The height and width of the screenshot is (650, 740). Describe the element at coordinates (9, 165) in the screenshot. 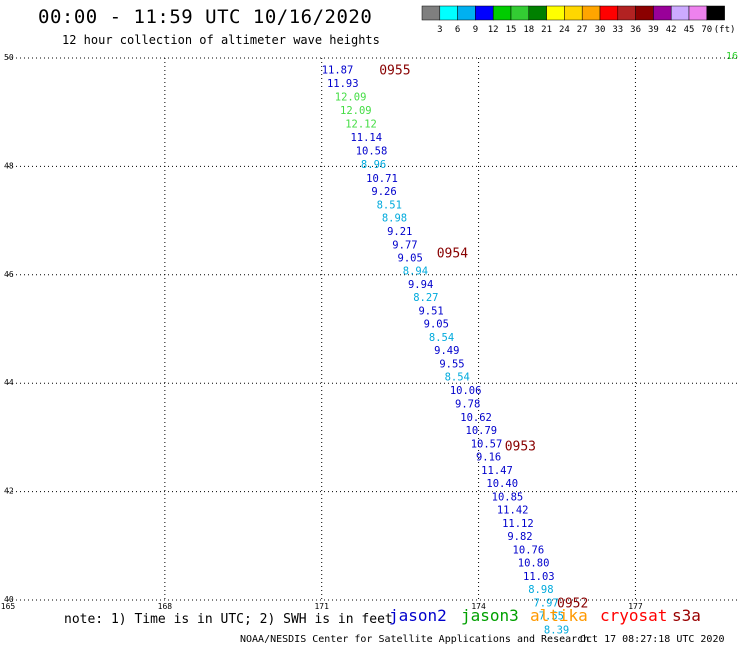

I see `y-tick-label: 48` at that location.